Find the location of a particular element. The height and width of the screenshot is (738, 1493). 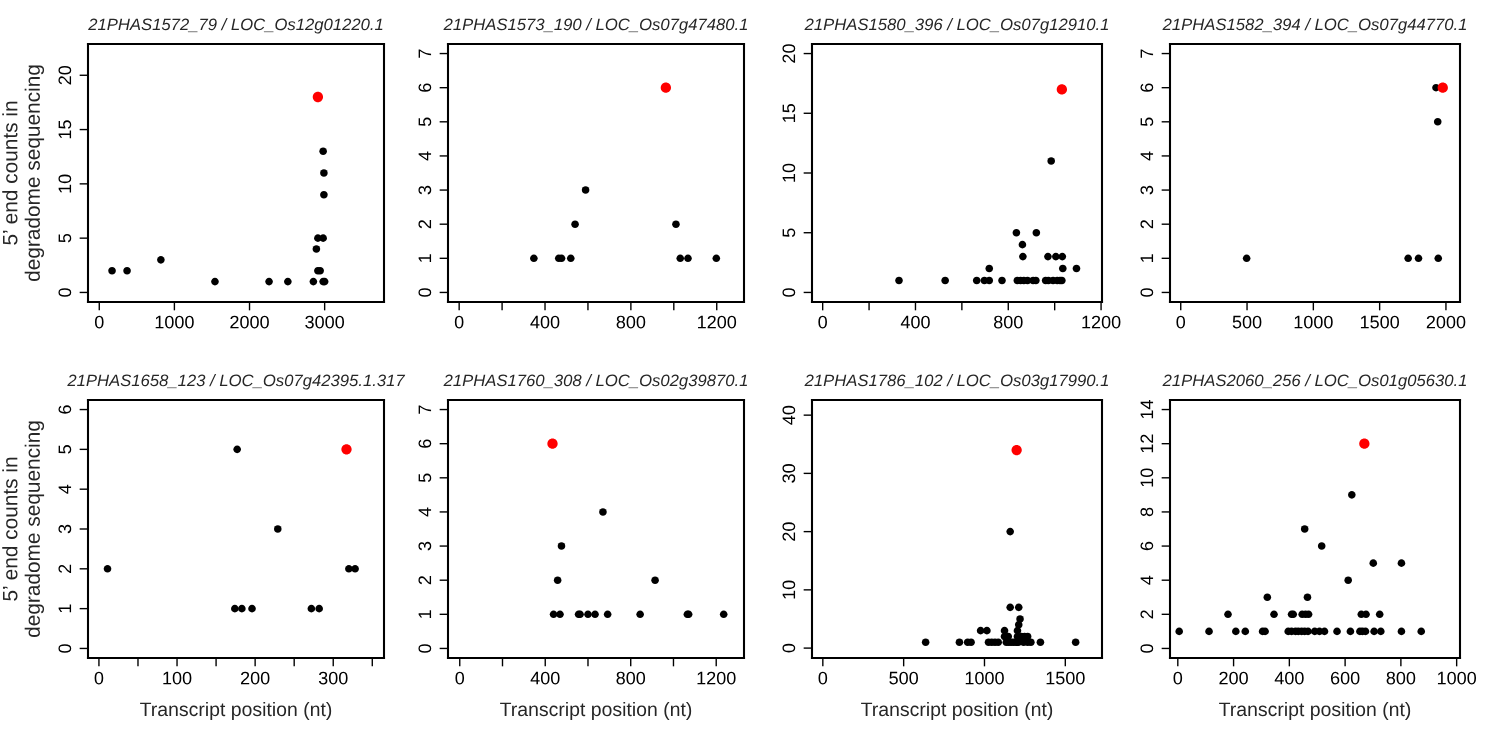

chart-title: 21PHAS1580_396 / LOC_Os07g12910.1 is located at coordinates (956, 26).